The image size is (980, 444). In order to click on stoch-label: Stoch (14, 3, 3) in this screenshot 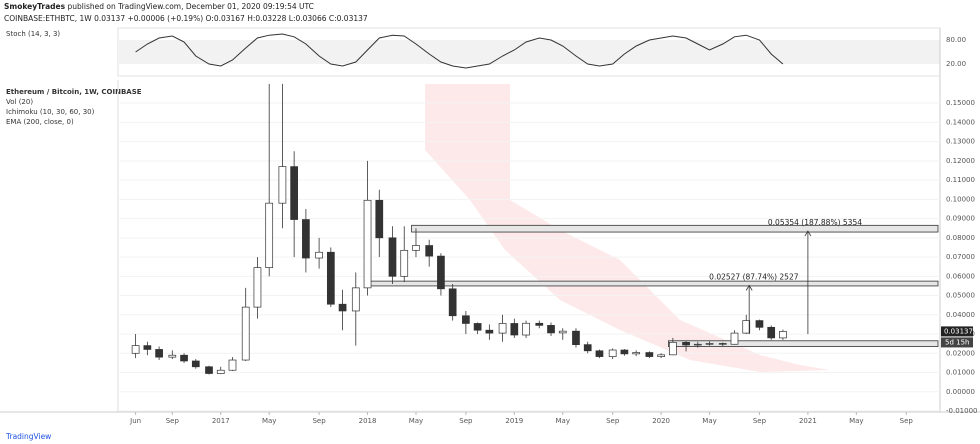, I will do `click(33, 34)`.